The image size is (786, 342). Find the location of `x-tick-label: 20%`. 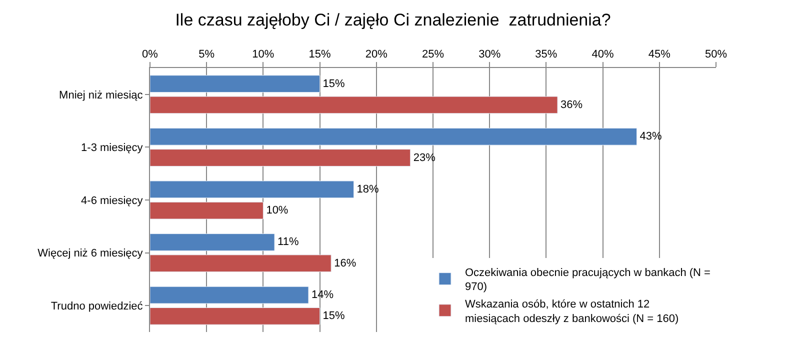

x-tick-label: 20% is located at coordinates (376, 54).